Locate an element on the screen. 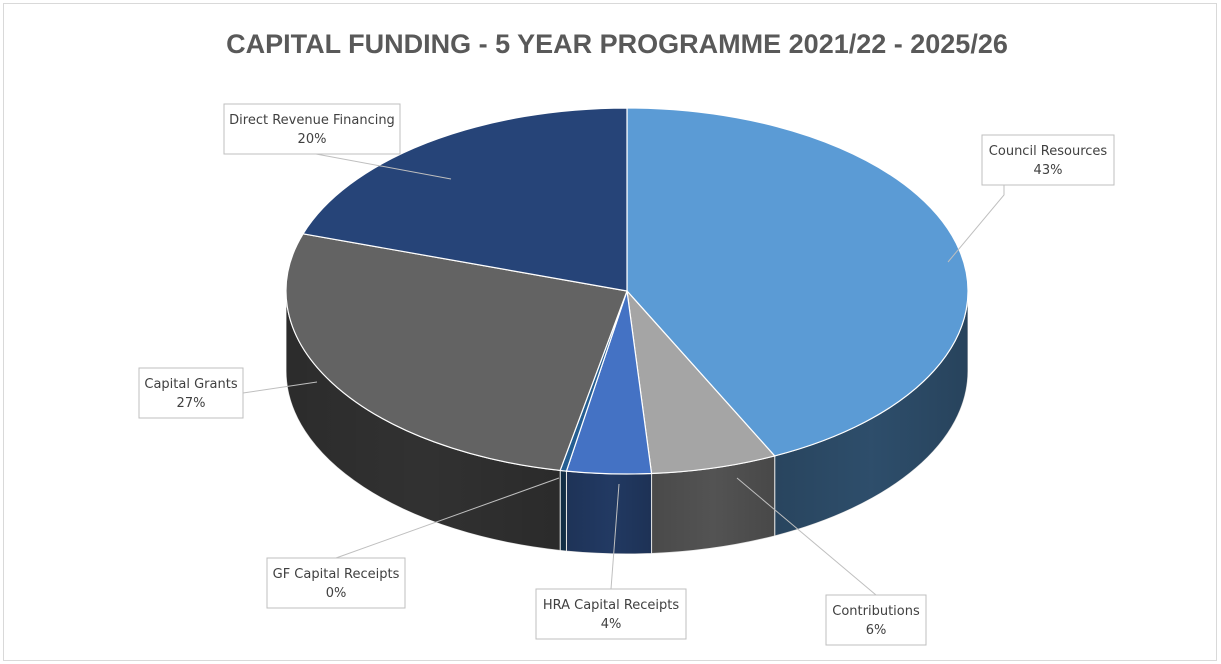 The image size is (1221, 664). label-value: 27% is located at coordinates (191, 403).